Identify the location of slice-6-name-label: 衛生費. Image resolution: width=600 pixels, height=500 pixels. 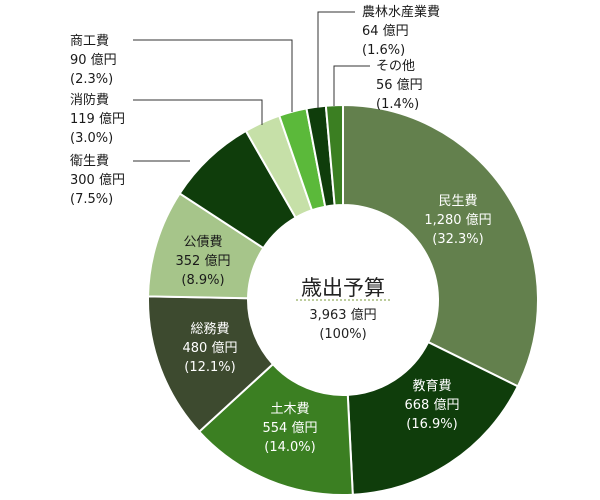
(89, 161).